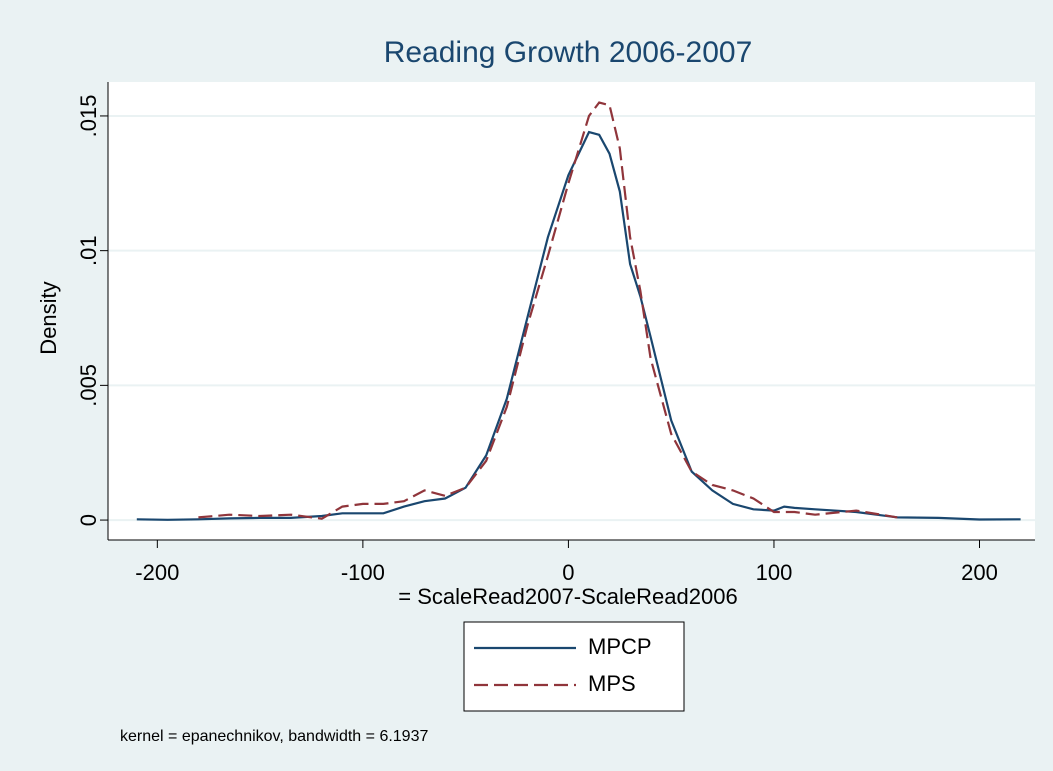 Image resolution: width=1053 pixels, height=771 pixels. What do you see at coordinates (567, 596) in the screenshot?
I see `x-axis-title: = ScaleRead2007-ScaleRead2006` at bounding box center [567, 596].